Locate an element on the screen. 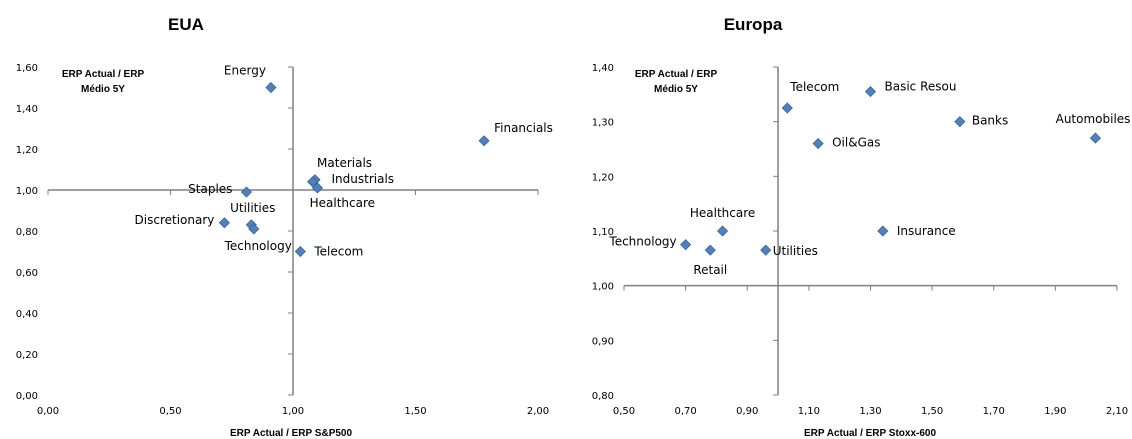 The width and height of the screenshot is (1132, 439). x-tick-label: 2,10 is located at coordinates (1117, 411).